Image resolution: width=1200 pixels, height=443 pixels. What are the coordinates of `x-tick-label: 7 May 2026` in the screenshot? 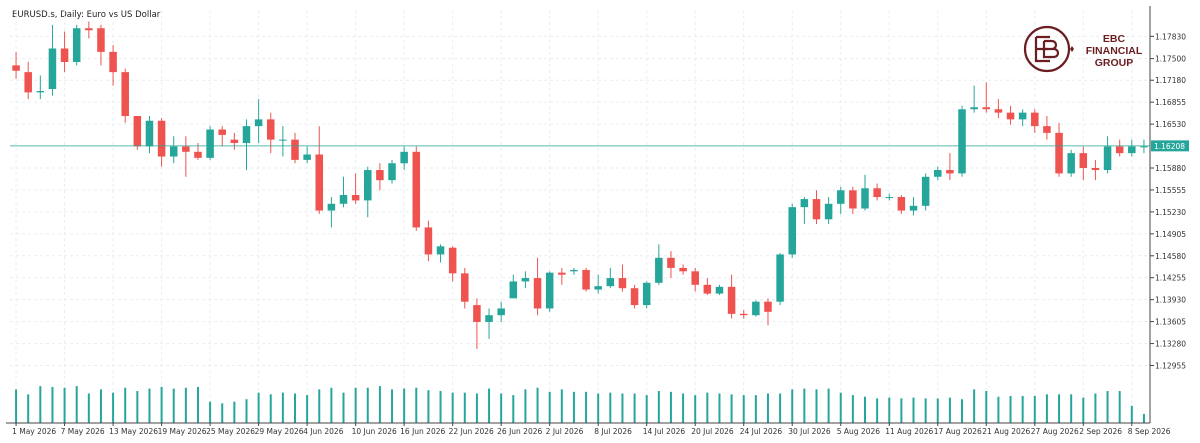 It's located at (83, 431).